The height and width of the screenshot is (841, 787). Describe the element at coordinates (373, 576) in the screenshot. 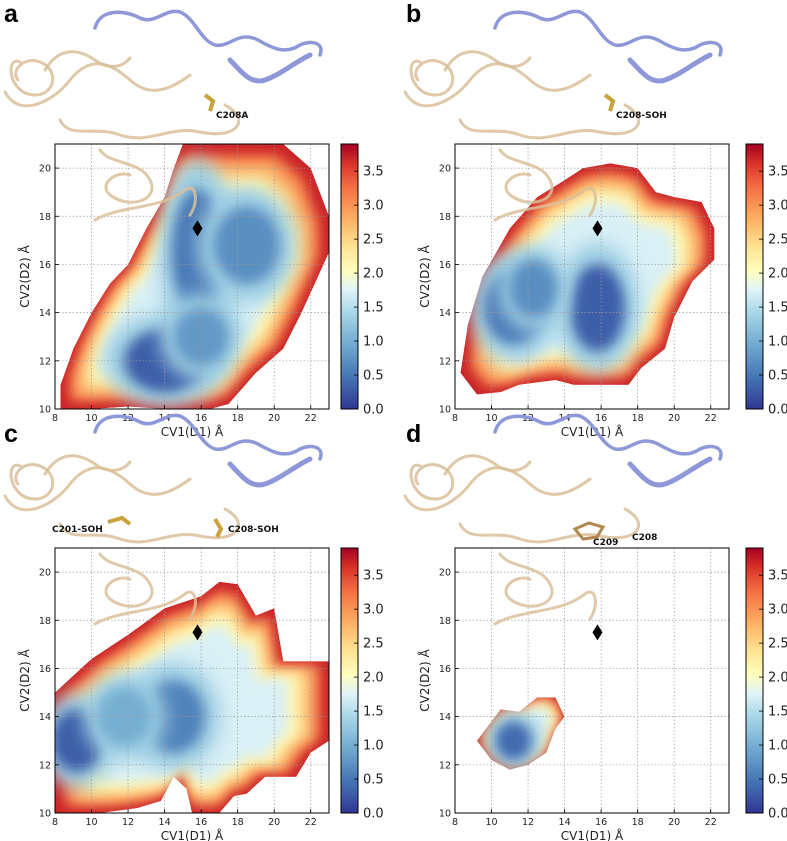

I see `colorbar-tick-label: 3.5` at that location.